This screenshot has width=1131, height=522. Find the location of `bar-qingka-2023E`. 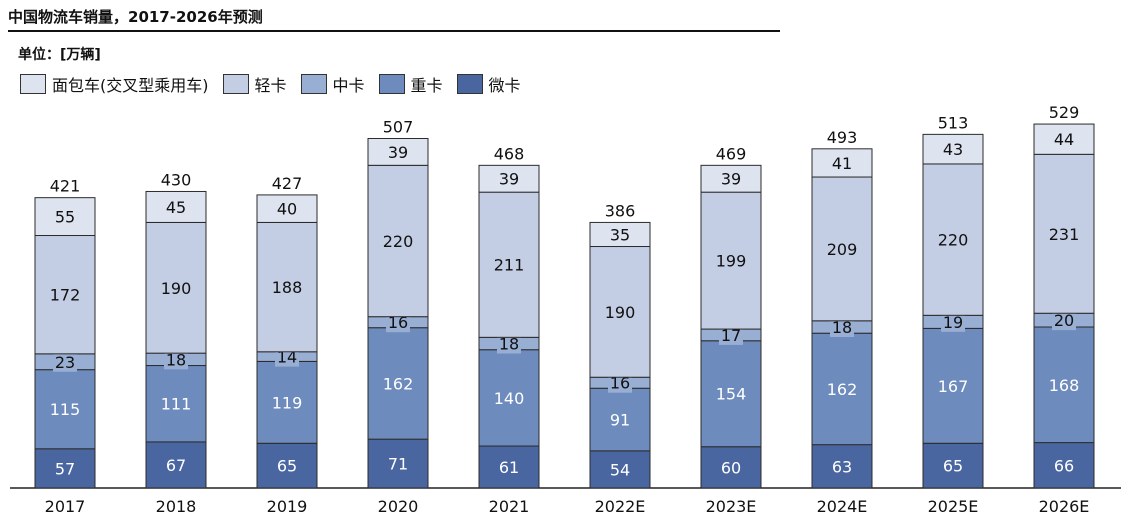

bar-qingka-2023E is located at coordinates (731, 260).